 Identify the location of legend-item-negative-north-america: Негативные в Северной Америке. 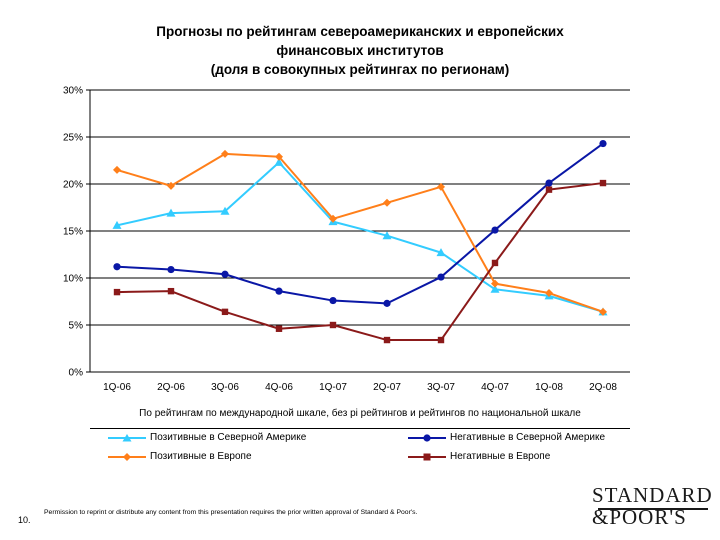
(506, 437).